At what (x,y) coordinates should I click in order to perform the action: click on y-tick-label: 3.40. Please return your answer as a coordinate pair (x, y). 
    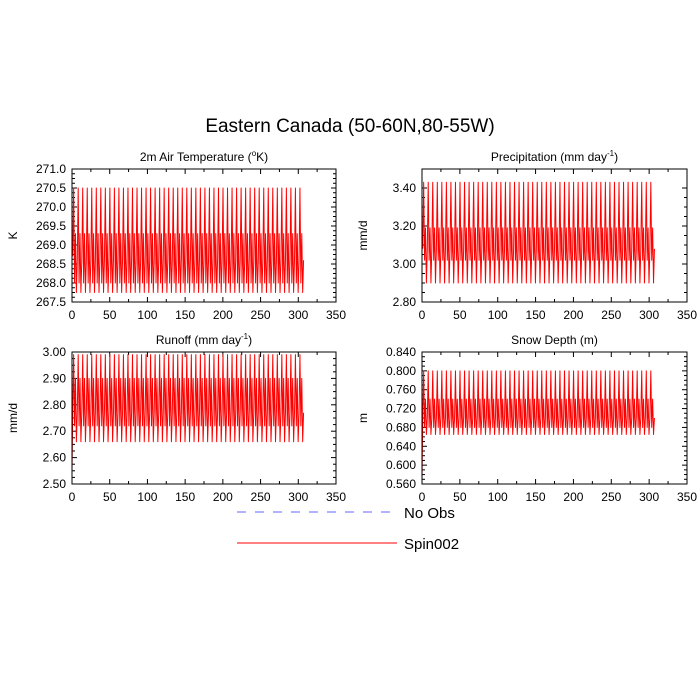
    Looking at the image, I should click on (405, 188).